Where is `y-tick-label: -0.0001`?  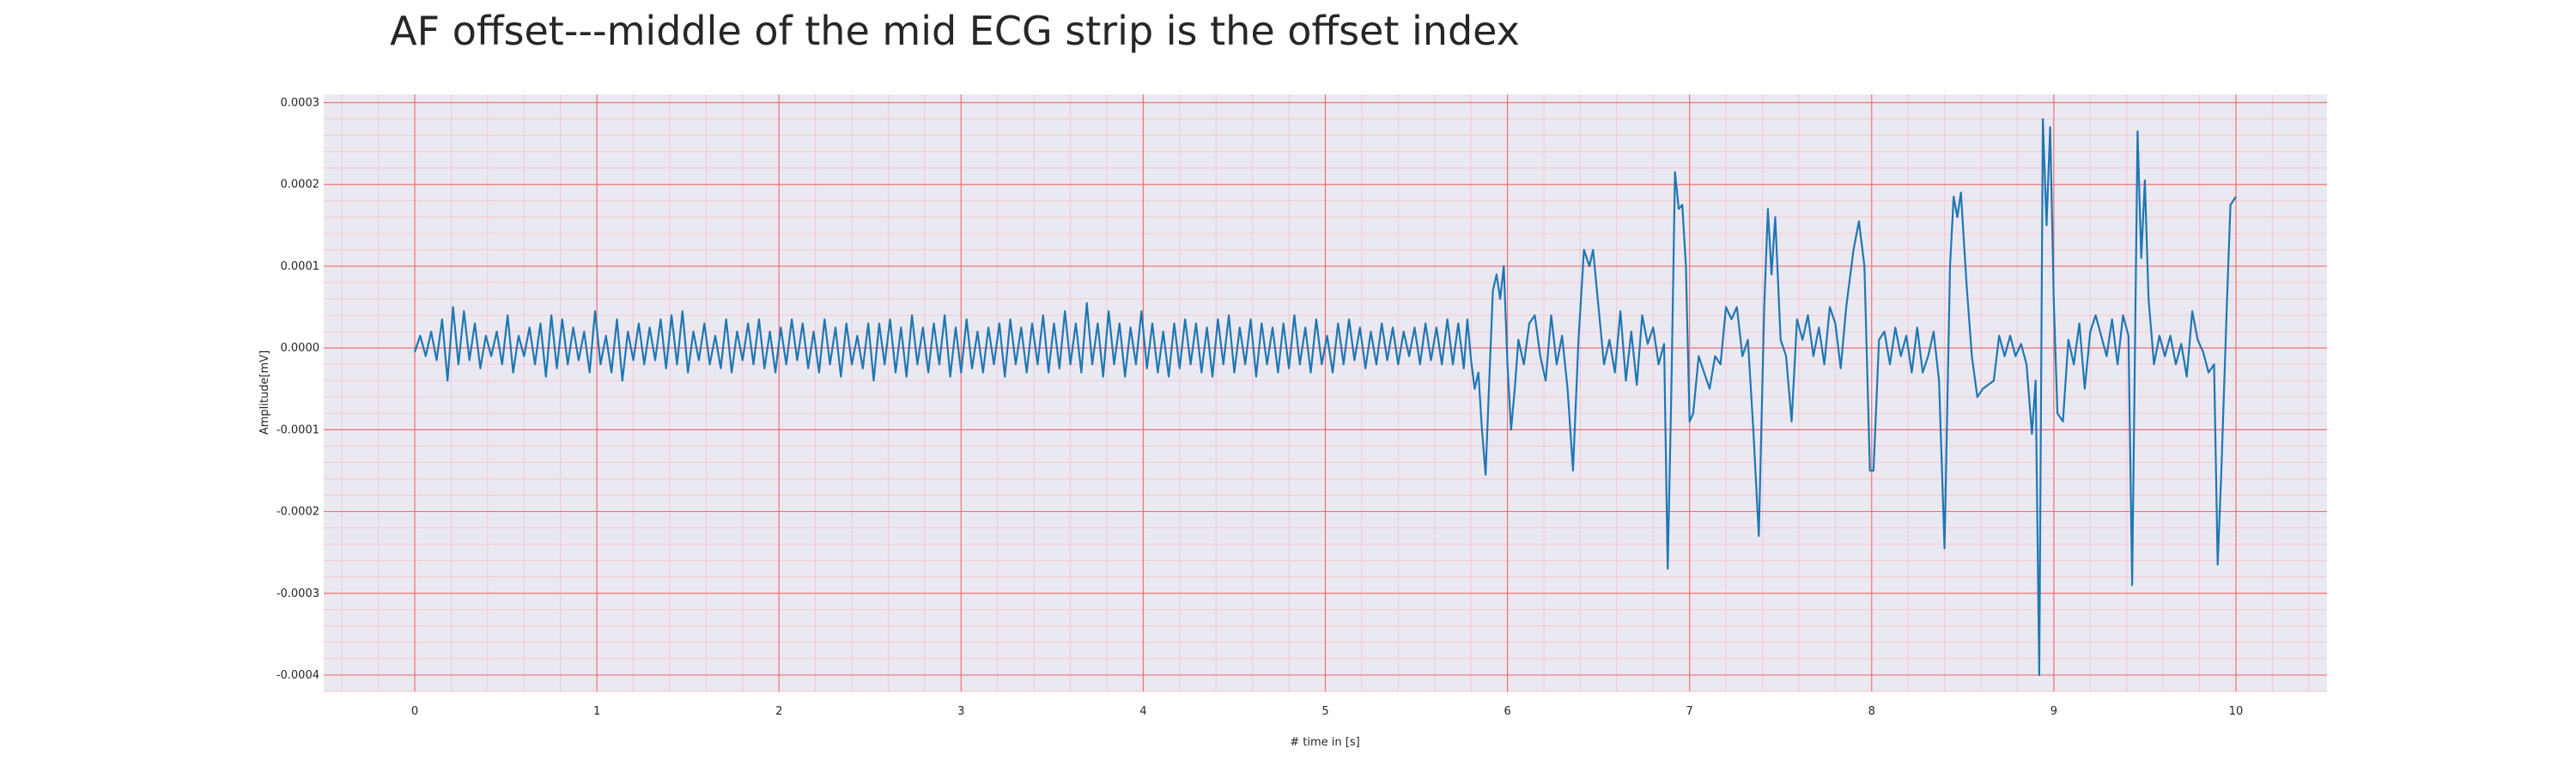 y-tick-label: -0.0001 is located at coordinates (297, 429).